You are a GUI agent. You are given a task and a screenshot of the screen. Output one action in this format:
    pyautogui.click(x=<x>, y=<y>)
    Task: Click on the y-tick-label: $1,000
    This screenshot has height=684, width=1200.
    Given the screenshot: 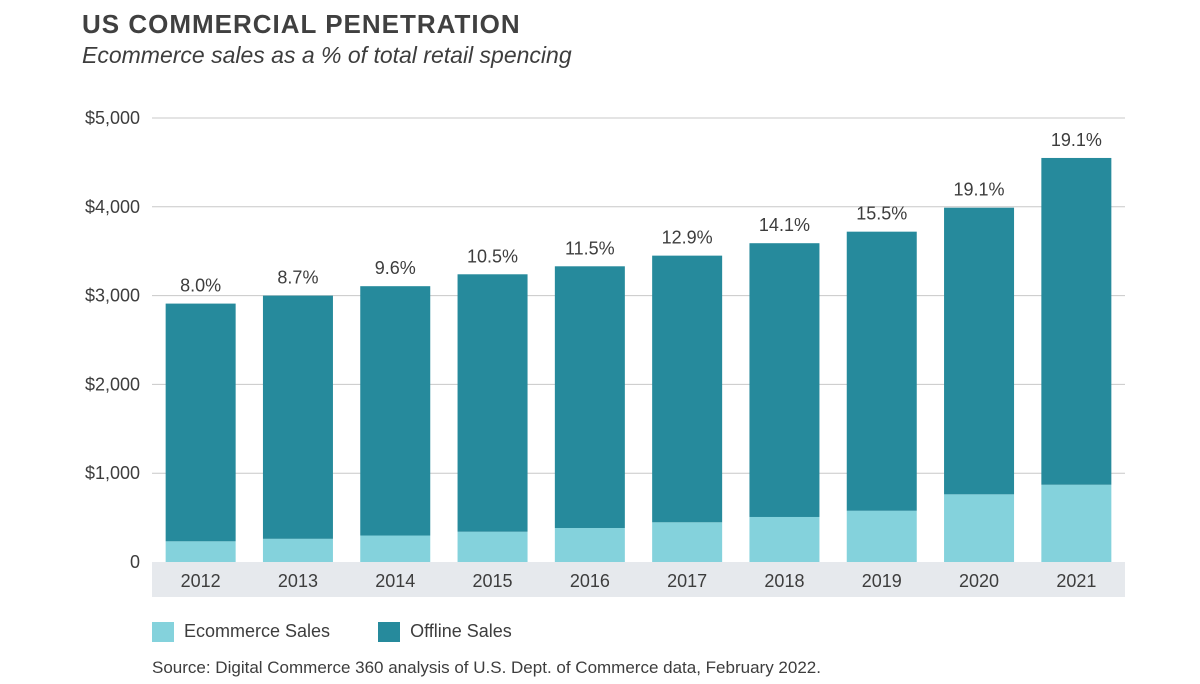 What is the action you would take?
    pyautogui.click(x=112, y=473)
    